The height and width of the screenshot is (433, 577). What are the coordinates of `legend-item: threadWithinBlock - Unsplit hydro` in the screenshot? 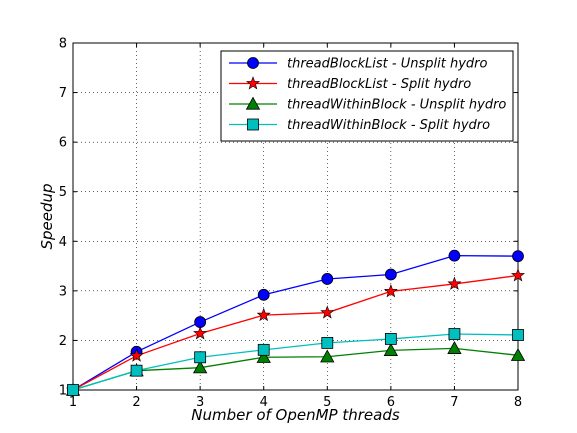 It's located at (367, 104).